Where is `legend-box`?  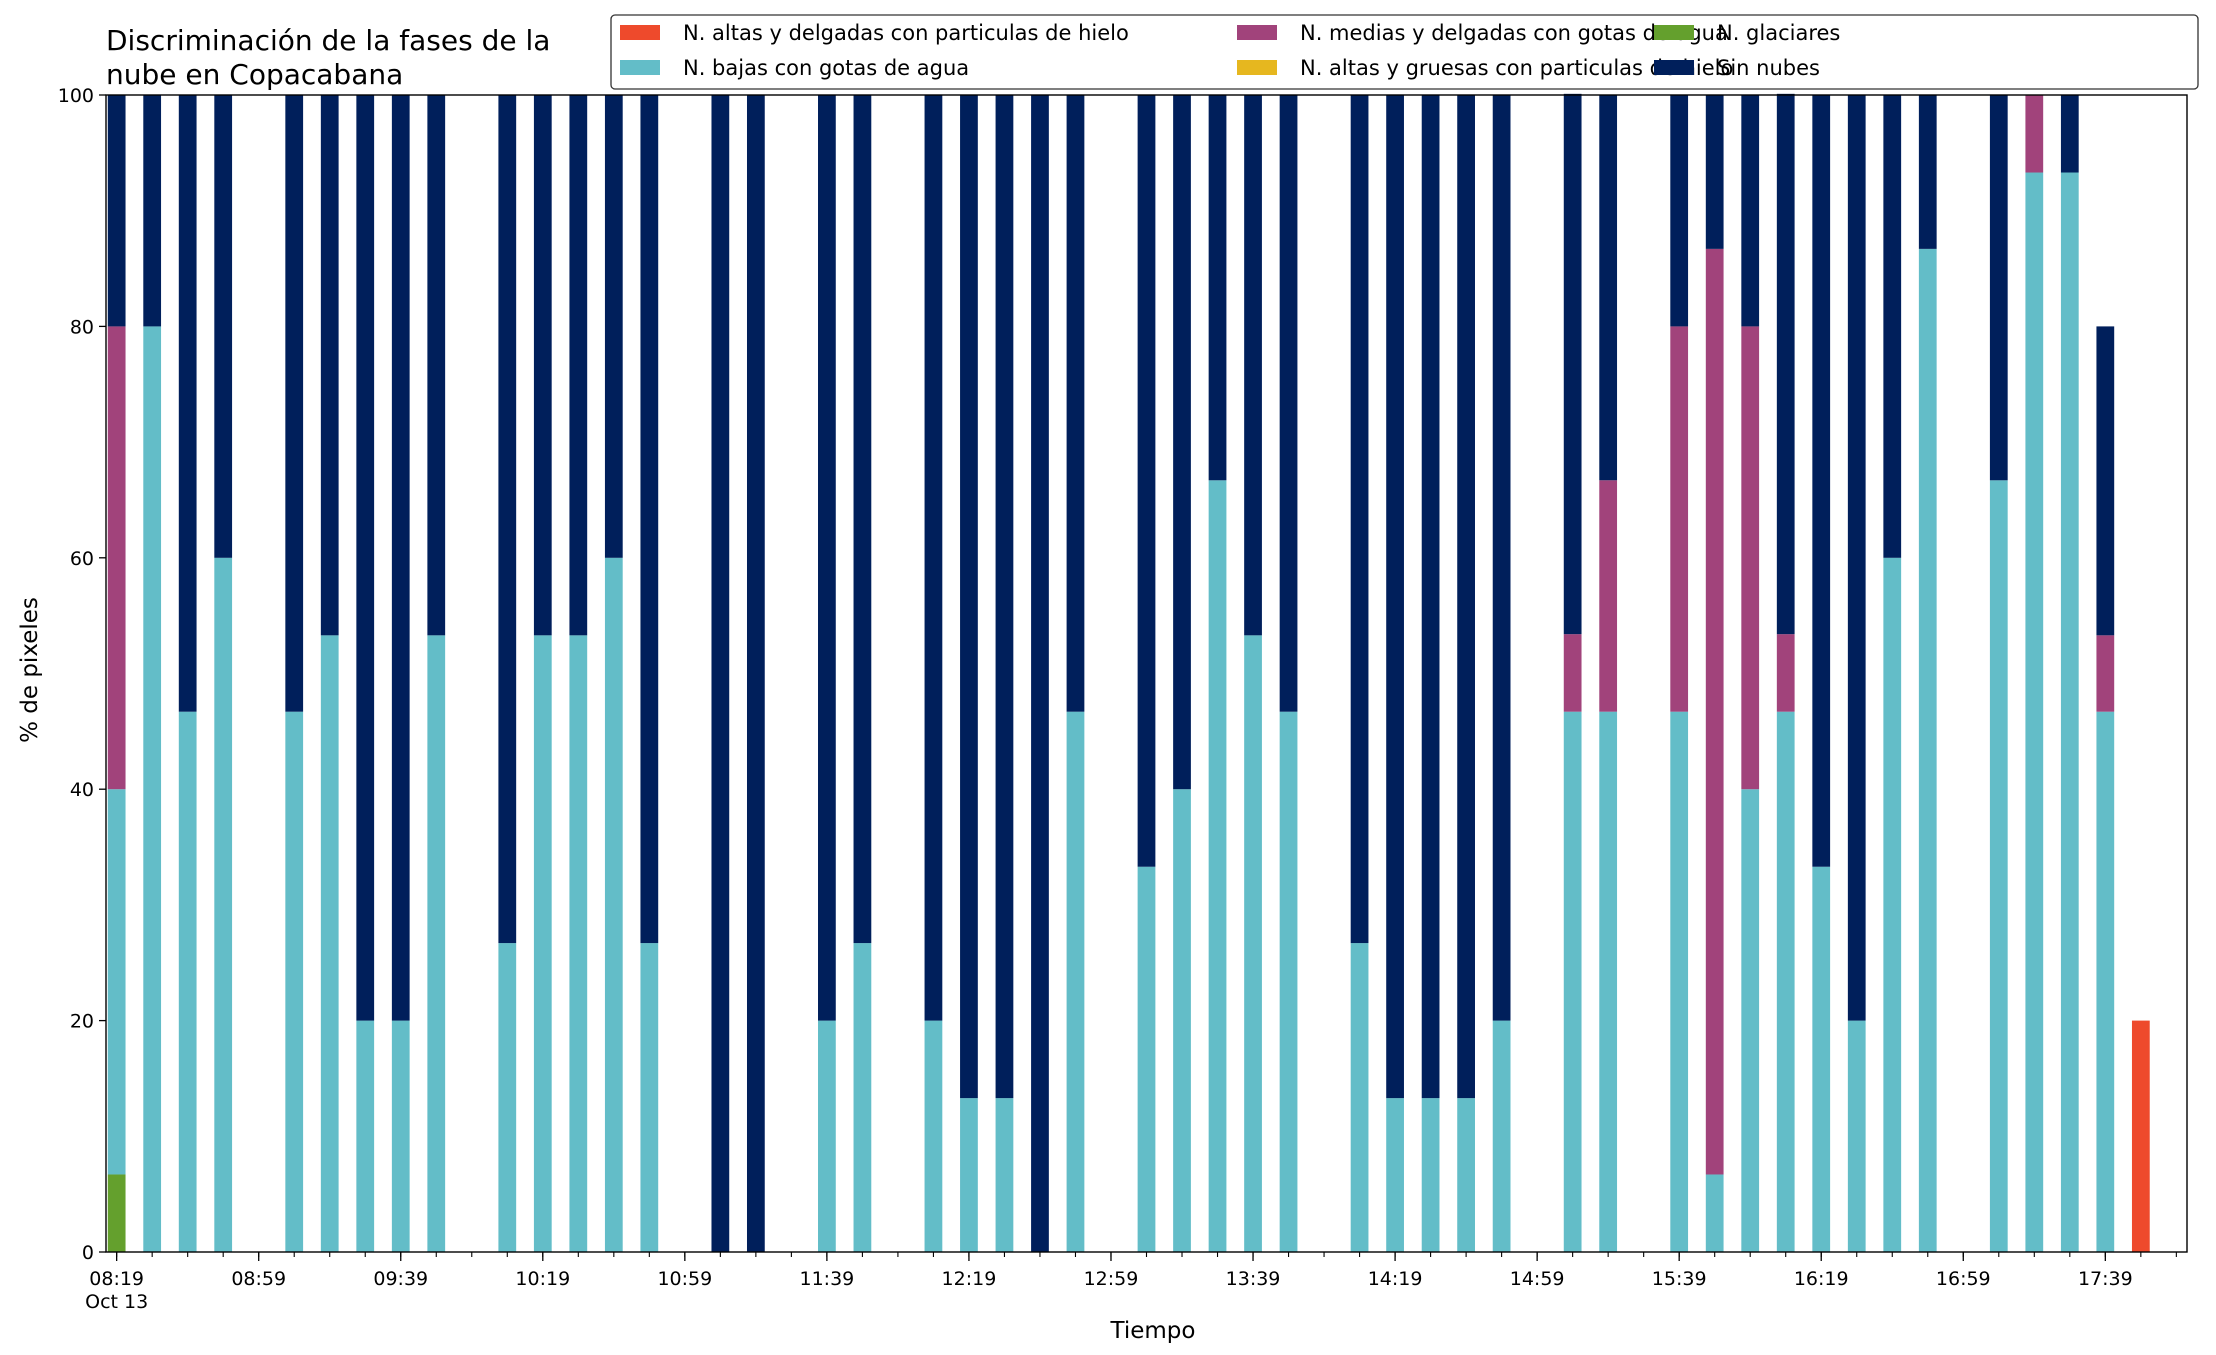 legend-box is located at coordinates (1404, 52).